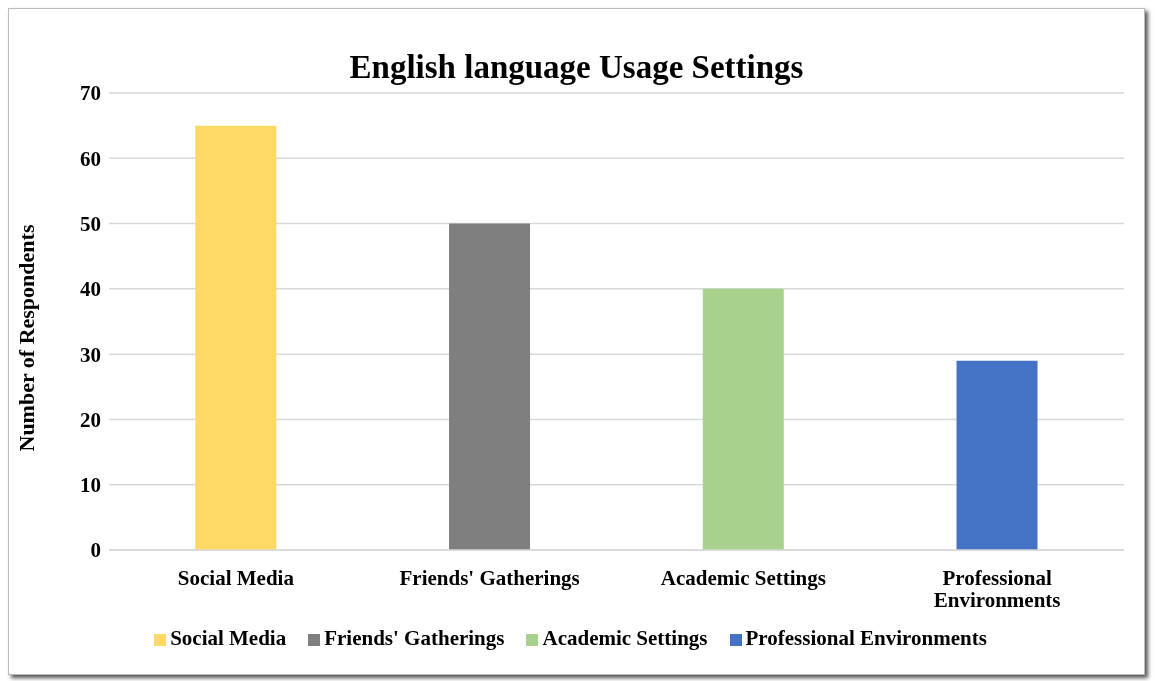 Image resolution: width=1155 pixels, height=681 pixels. What do you see at coordinates (228, 638) in the screenshot?
I see `legend-label: Social Media` at bounding box center [228, 638].